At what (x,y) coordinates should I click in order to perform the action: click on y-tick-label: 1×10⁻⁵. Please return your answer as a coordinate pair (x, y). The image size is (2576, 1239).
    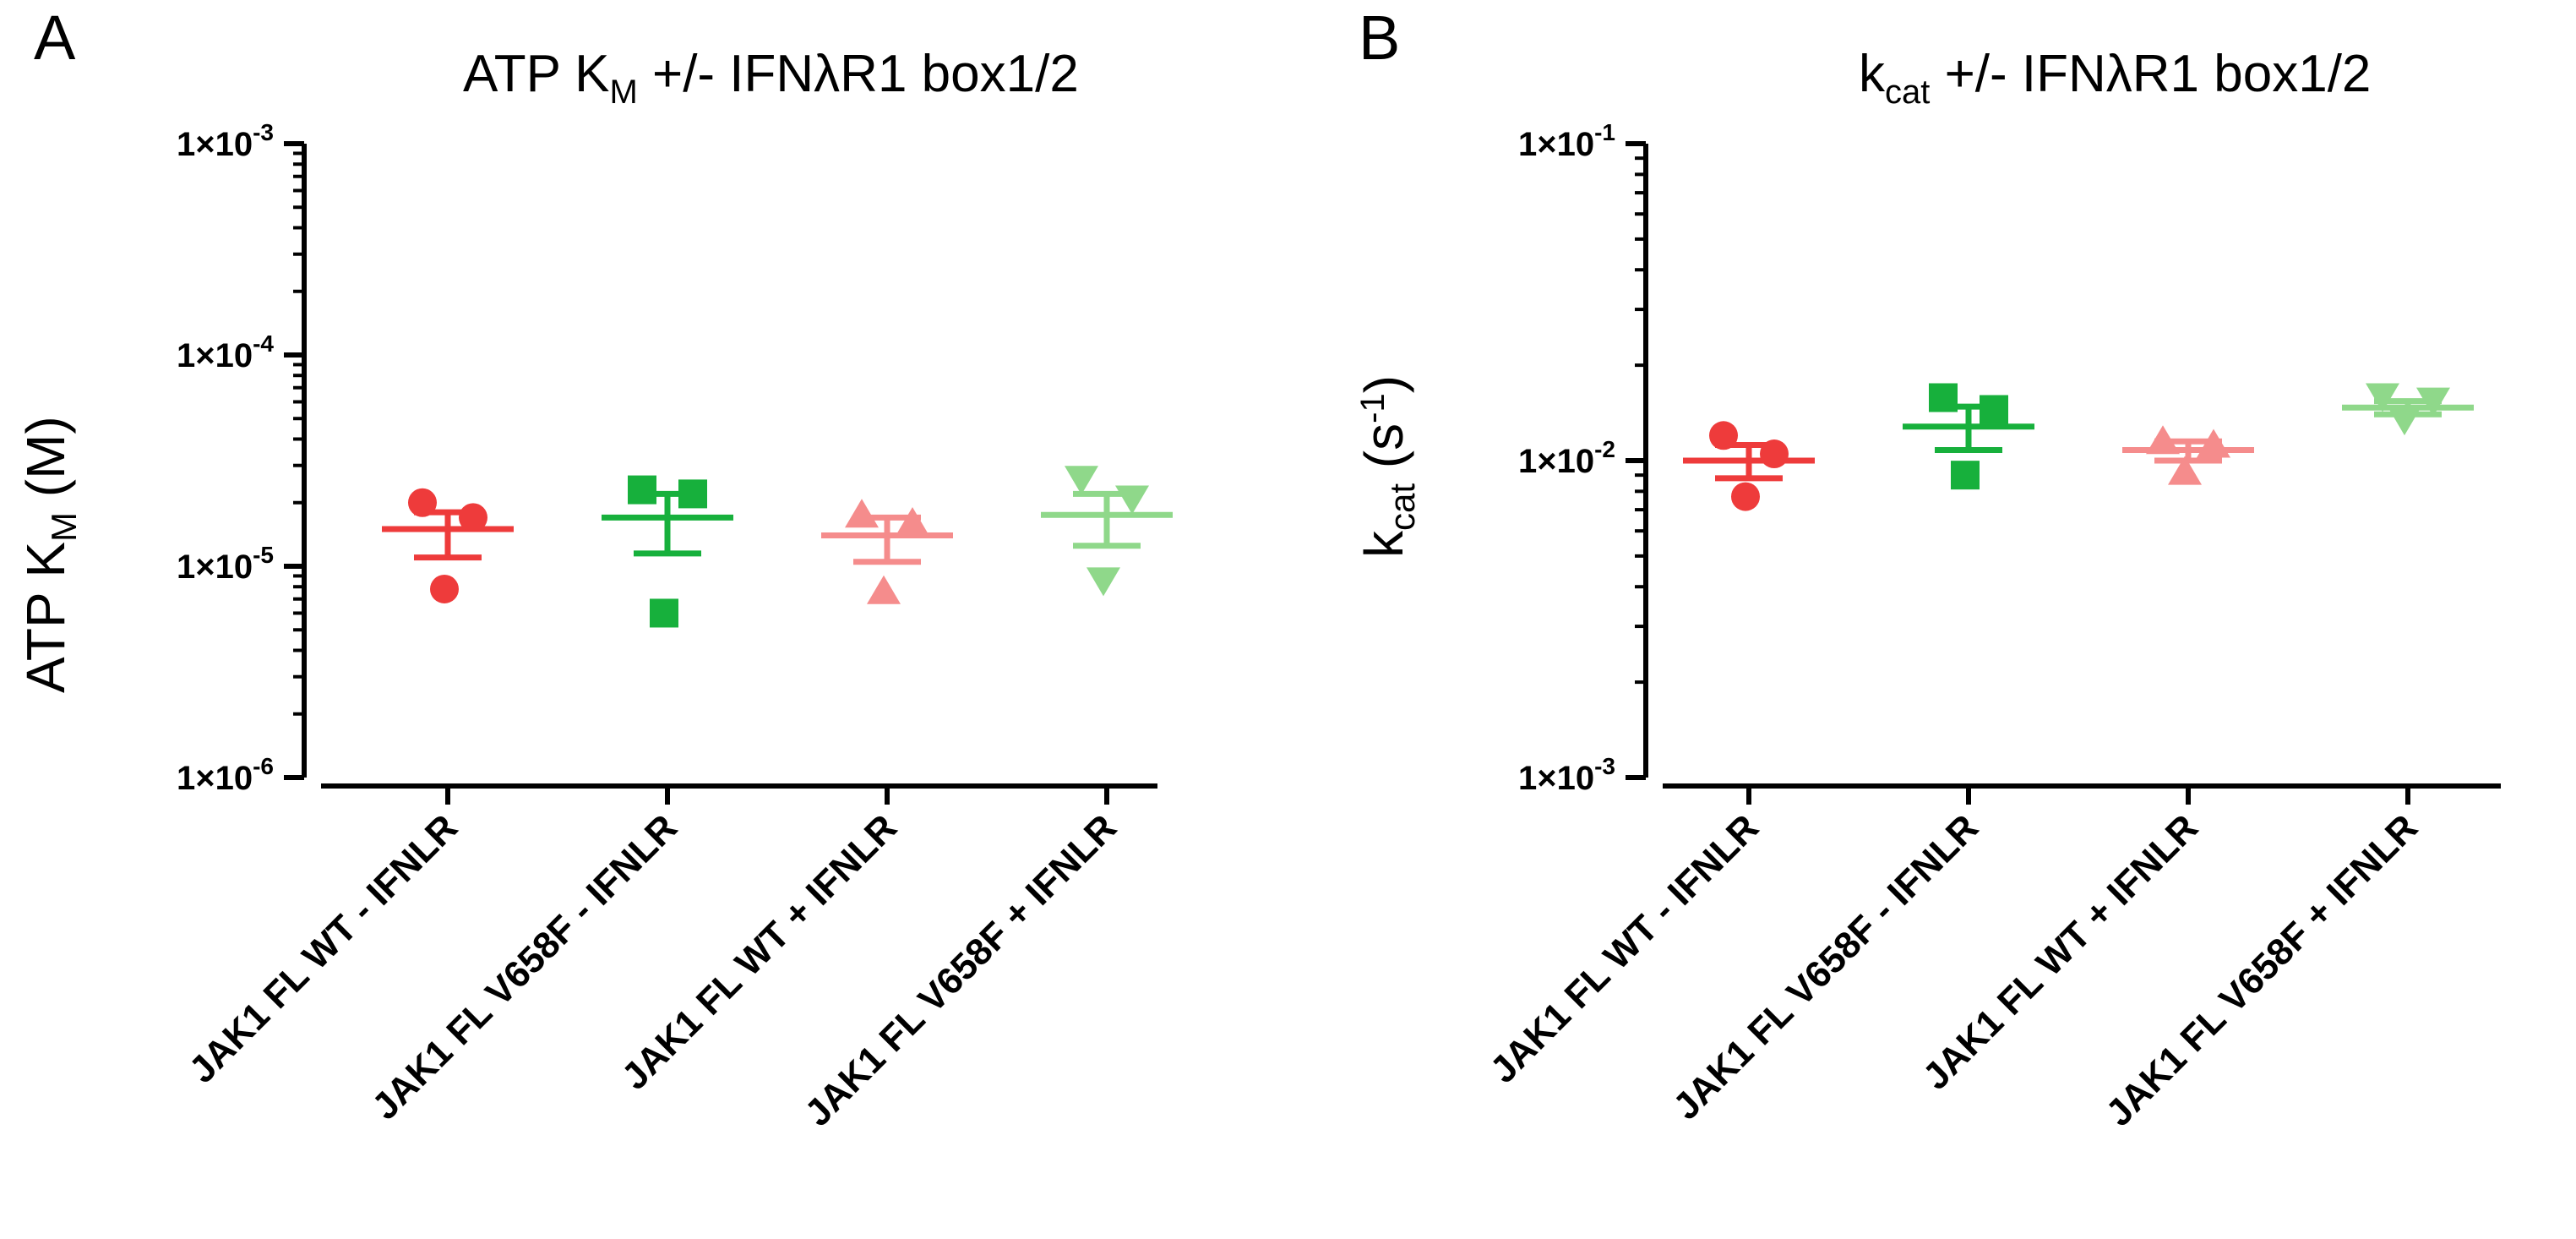
    Looking at the image, I should click on (225, 564).